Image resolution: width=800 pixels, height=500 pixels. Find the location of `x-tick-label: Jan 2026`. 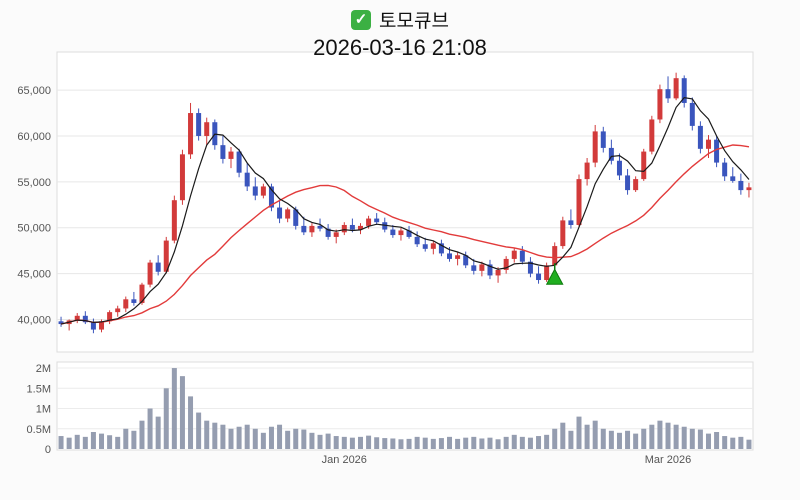

x-tick-label: Jan 2026 is located at coordinates (344, 460).